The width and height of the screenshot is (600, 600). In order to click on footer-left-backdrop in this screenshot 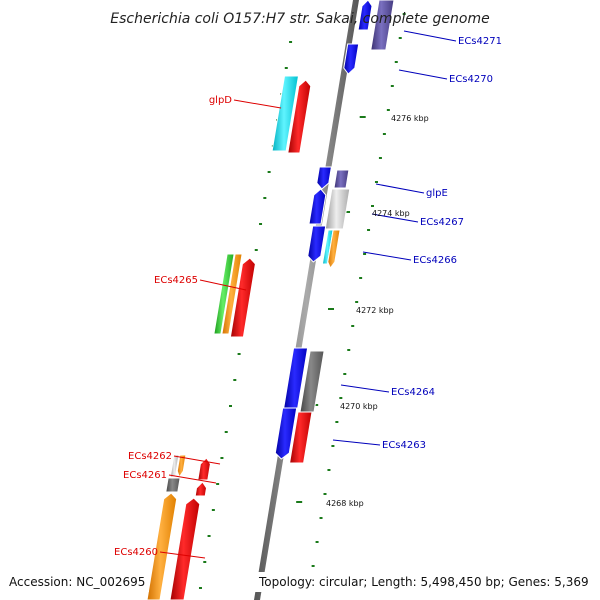, I will do `click(77, 582)`.